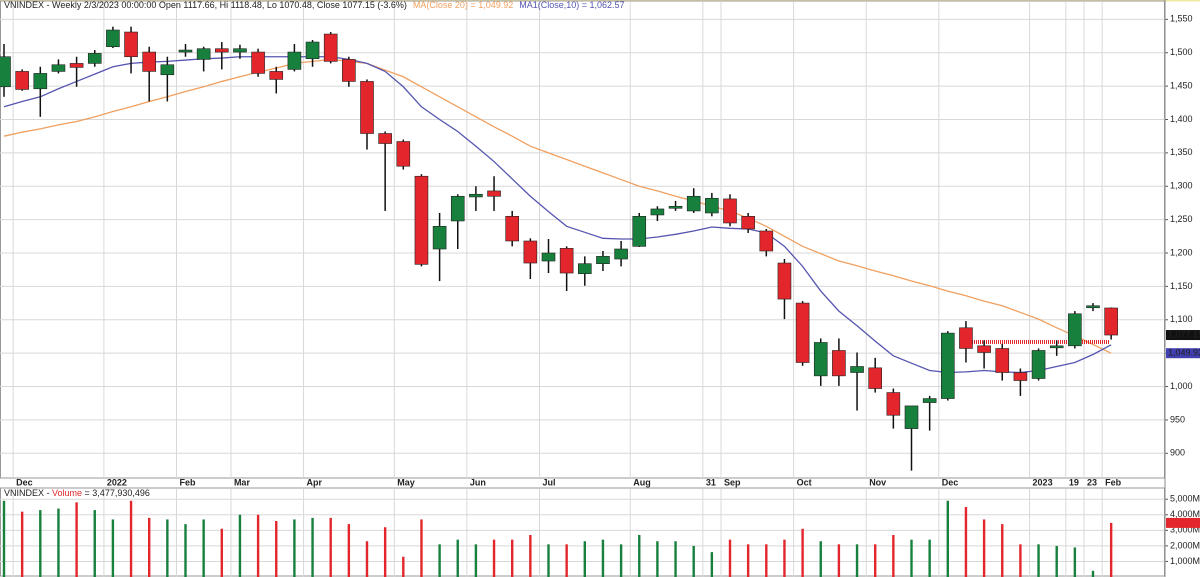  What do you see at coordinates (1185, 530) in the screenshot?
I see `y-tick-label: 3,000M` at bounding box center [1185, 530].